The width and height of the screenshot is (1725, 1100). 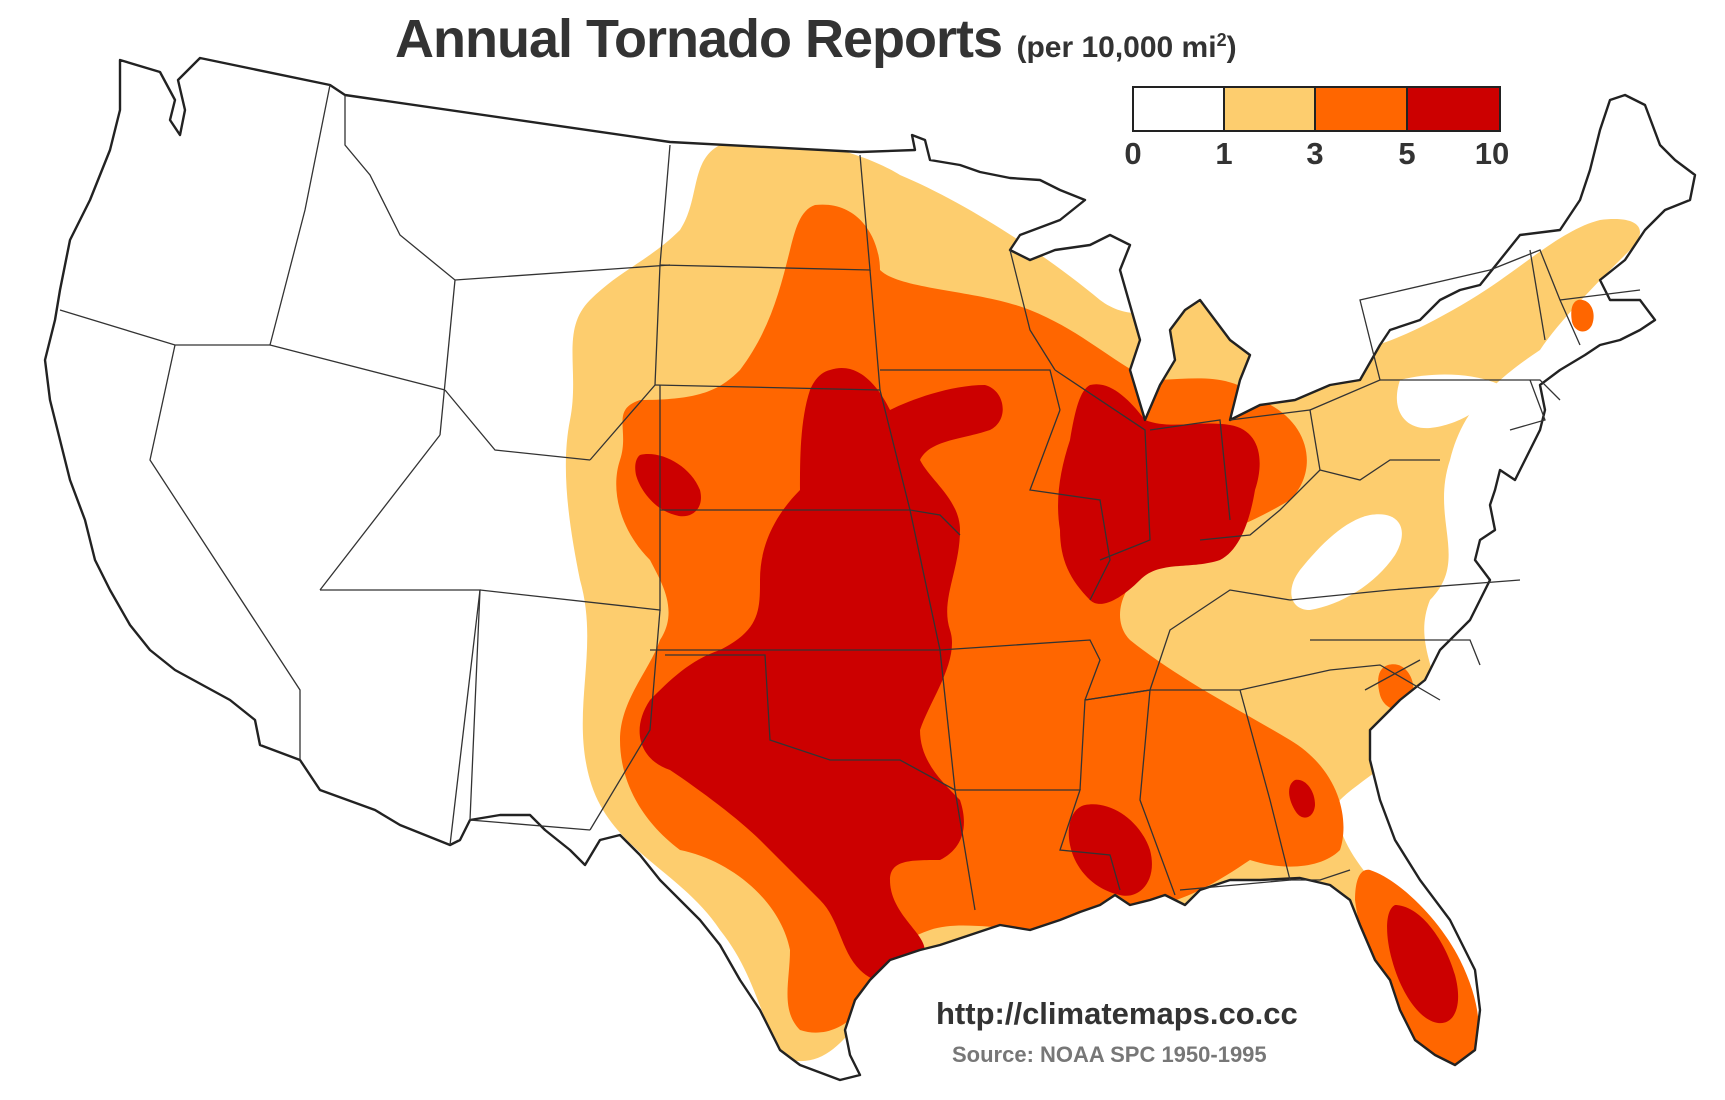 What do you see at coordinates (1407, 153) in the screenshot?
I see `legend-tick-5: 5` at bounding box center [1407, 153].